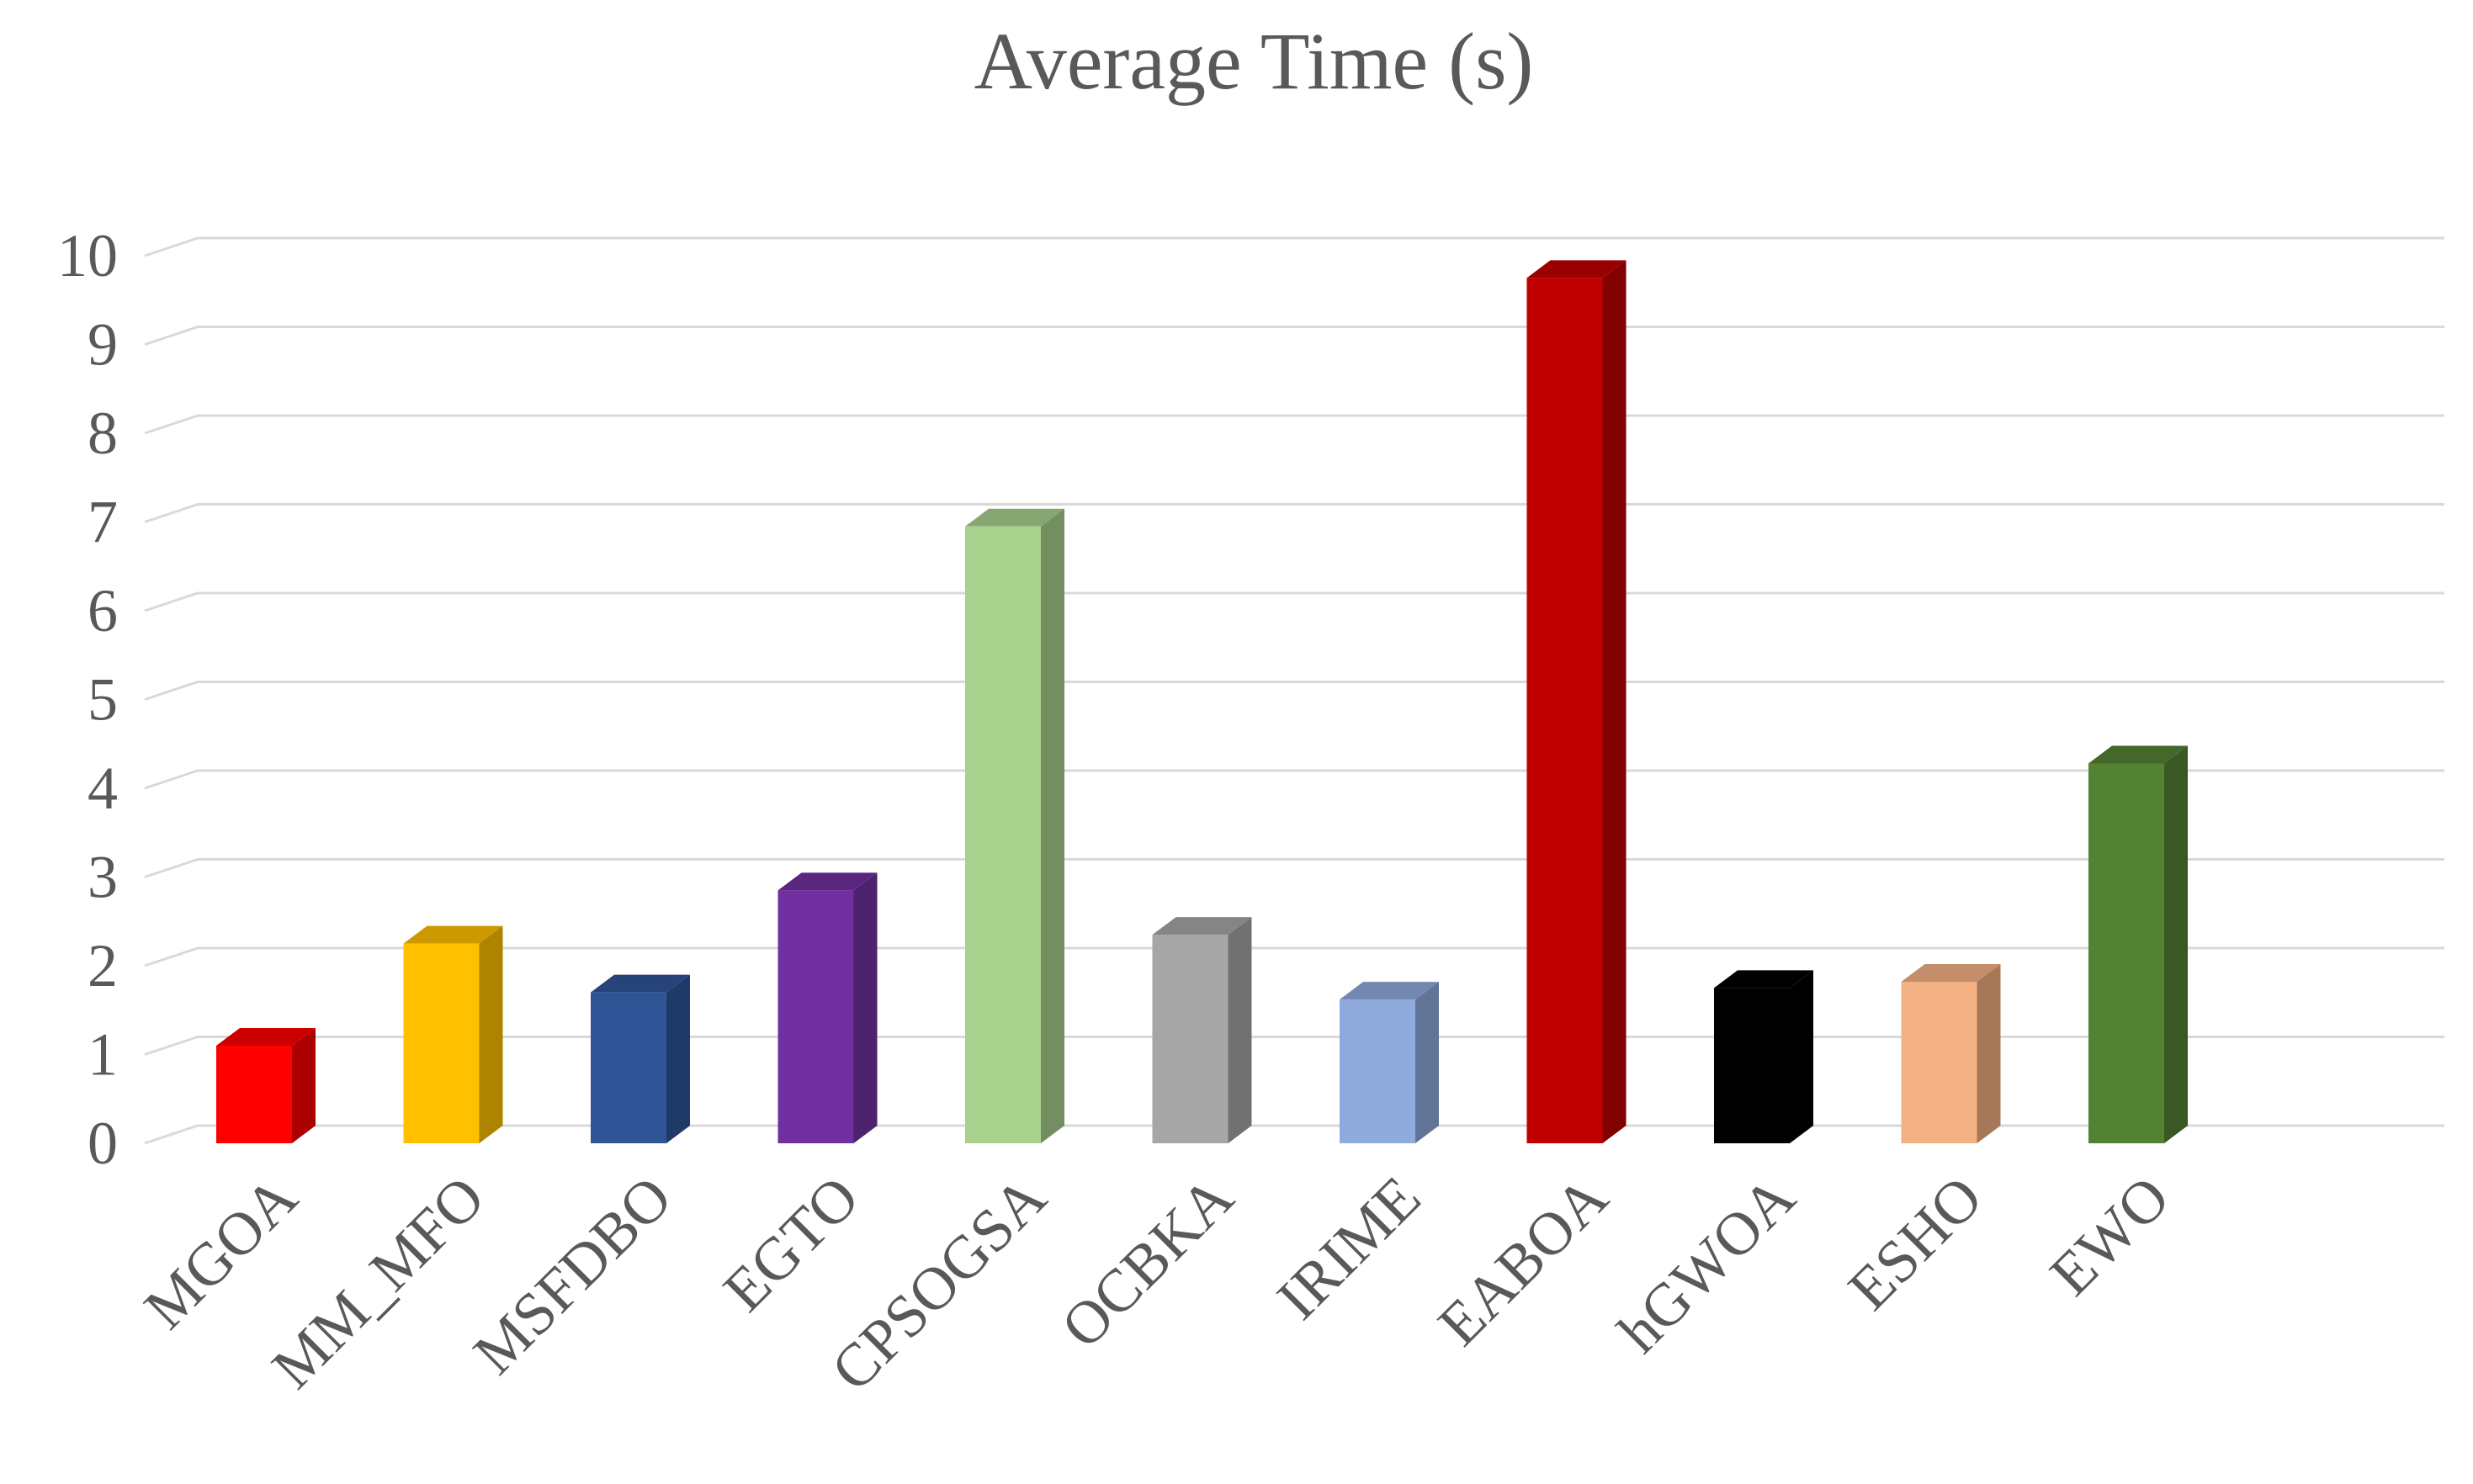 The width and height of the screenshot is (2473, 1484). What do you see at coordinates (2109, 1235) in the screenshot?
I see `x-tick-label: EWO` at bounding box center [2109, 1235].